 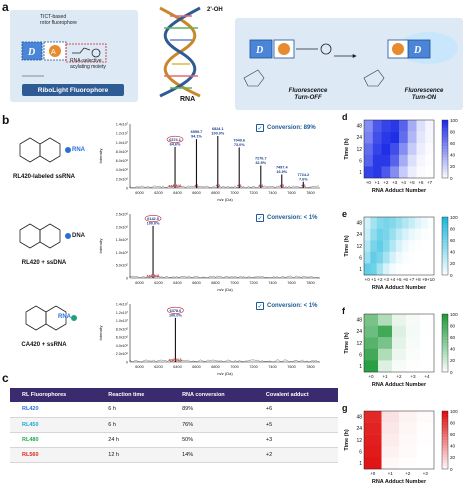 I want to click on x-tick-label: 7800, so click(x=310, y=367).